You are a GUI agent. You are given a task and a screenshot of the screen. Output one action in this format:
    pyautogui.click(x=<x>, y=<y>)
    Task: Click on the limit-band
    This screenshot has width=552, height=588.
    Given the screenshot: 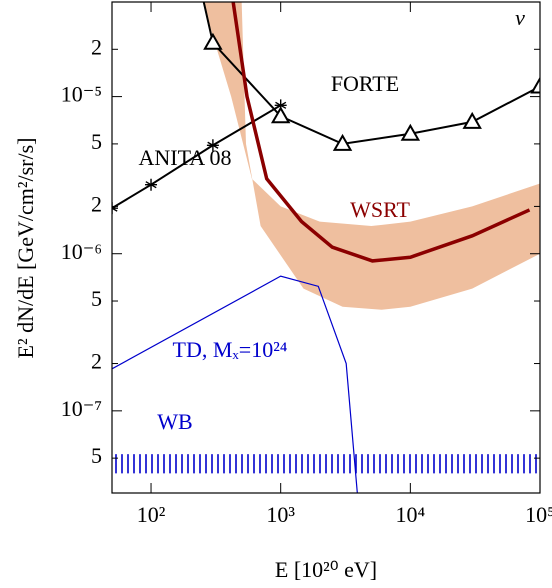 What is the action you would take?
    pyautogui.click(x=326, y=464)
    